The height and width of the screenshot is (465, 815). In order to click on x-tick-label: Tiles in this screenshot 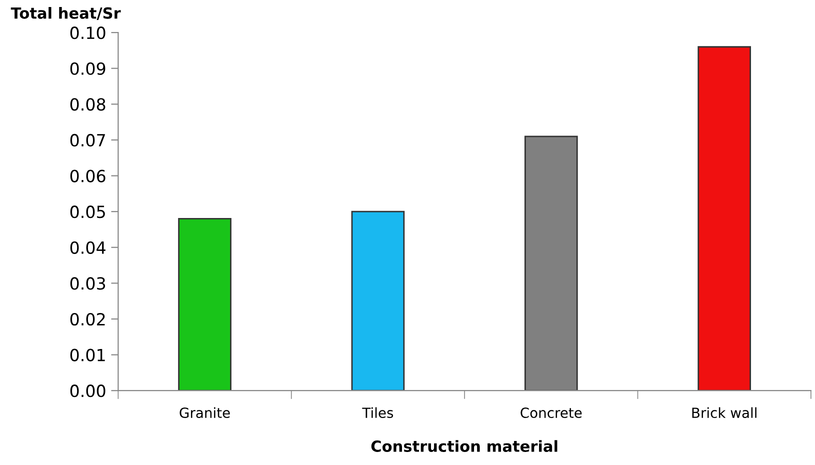, I will do `click(378, 412)`.